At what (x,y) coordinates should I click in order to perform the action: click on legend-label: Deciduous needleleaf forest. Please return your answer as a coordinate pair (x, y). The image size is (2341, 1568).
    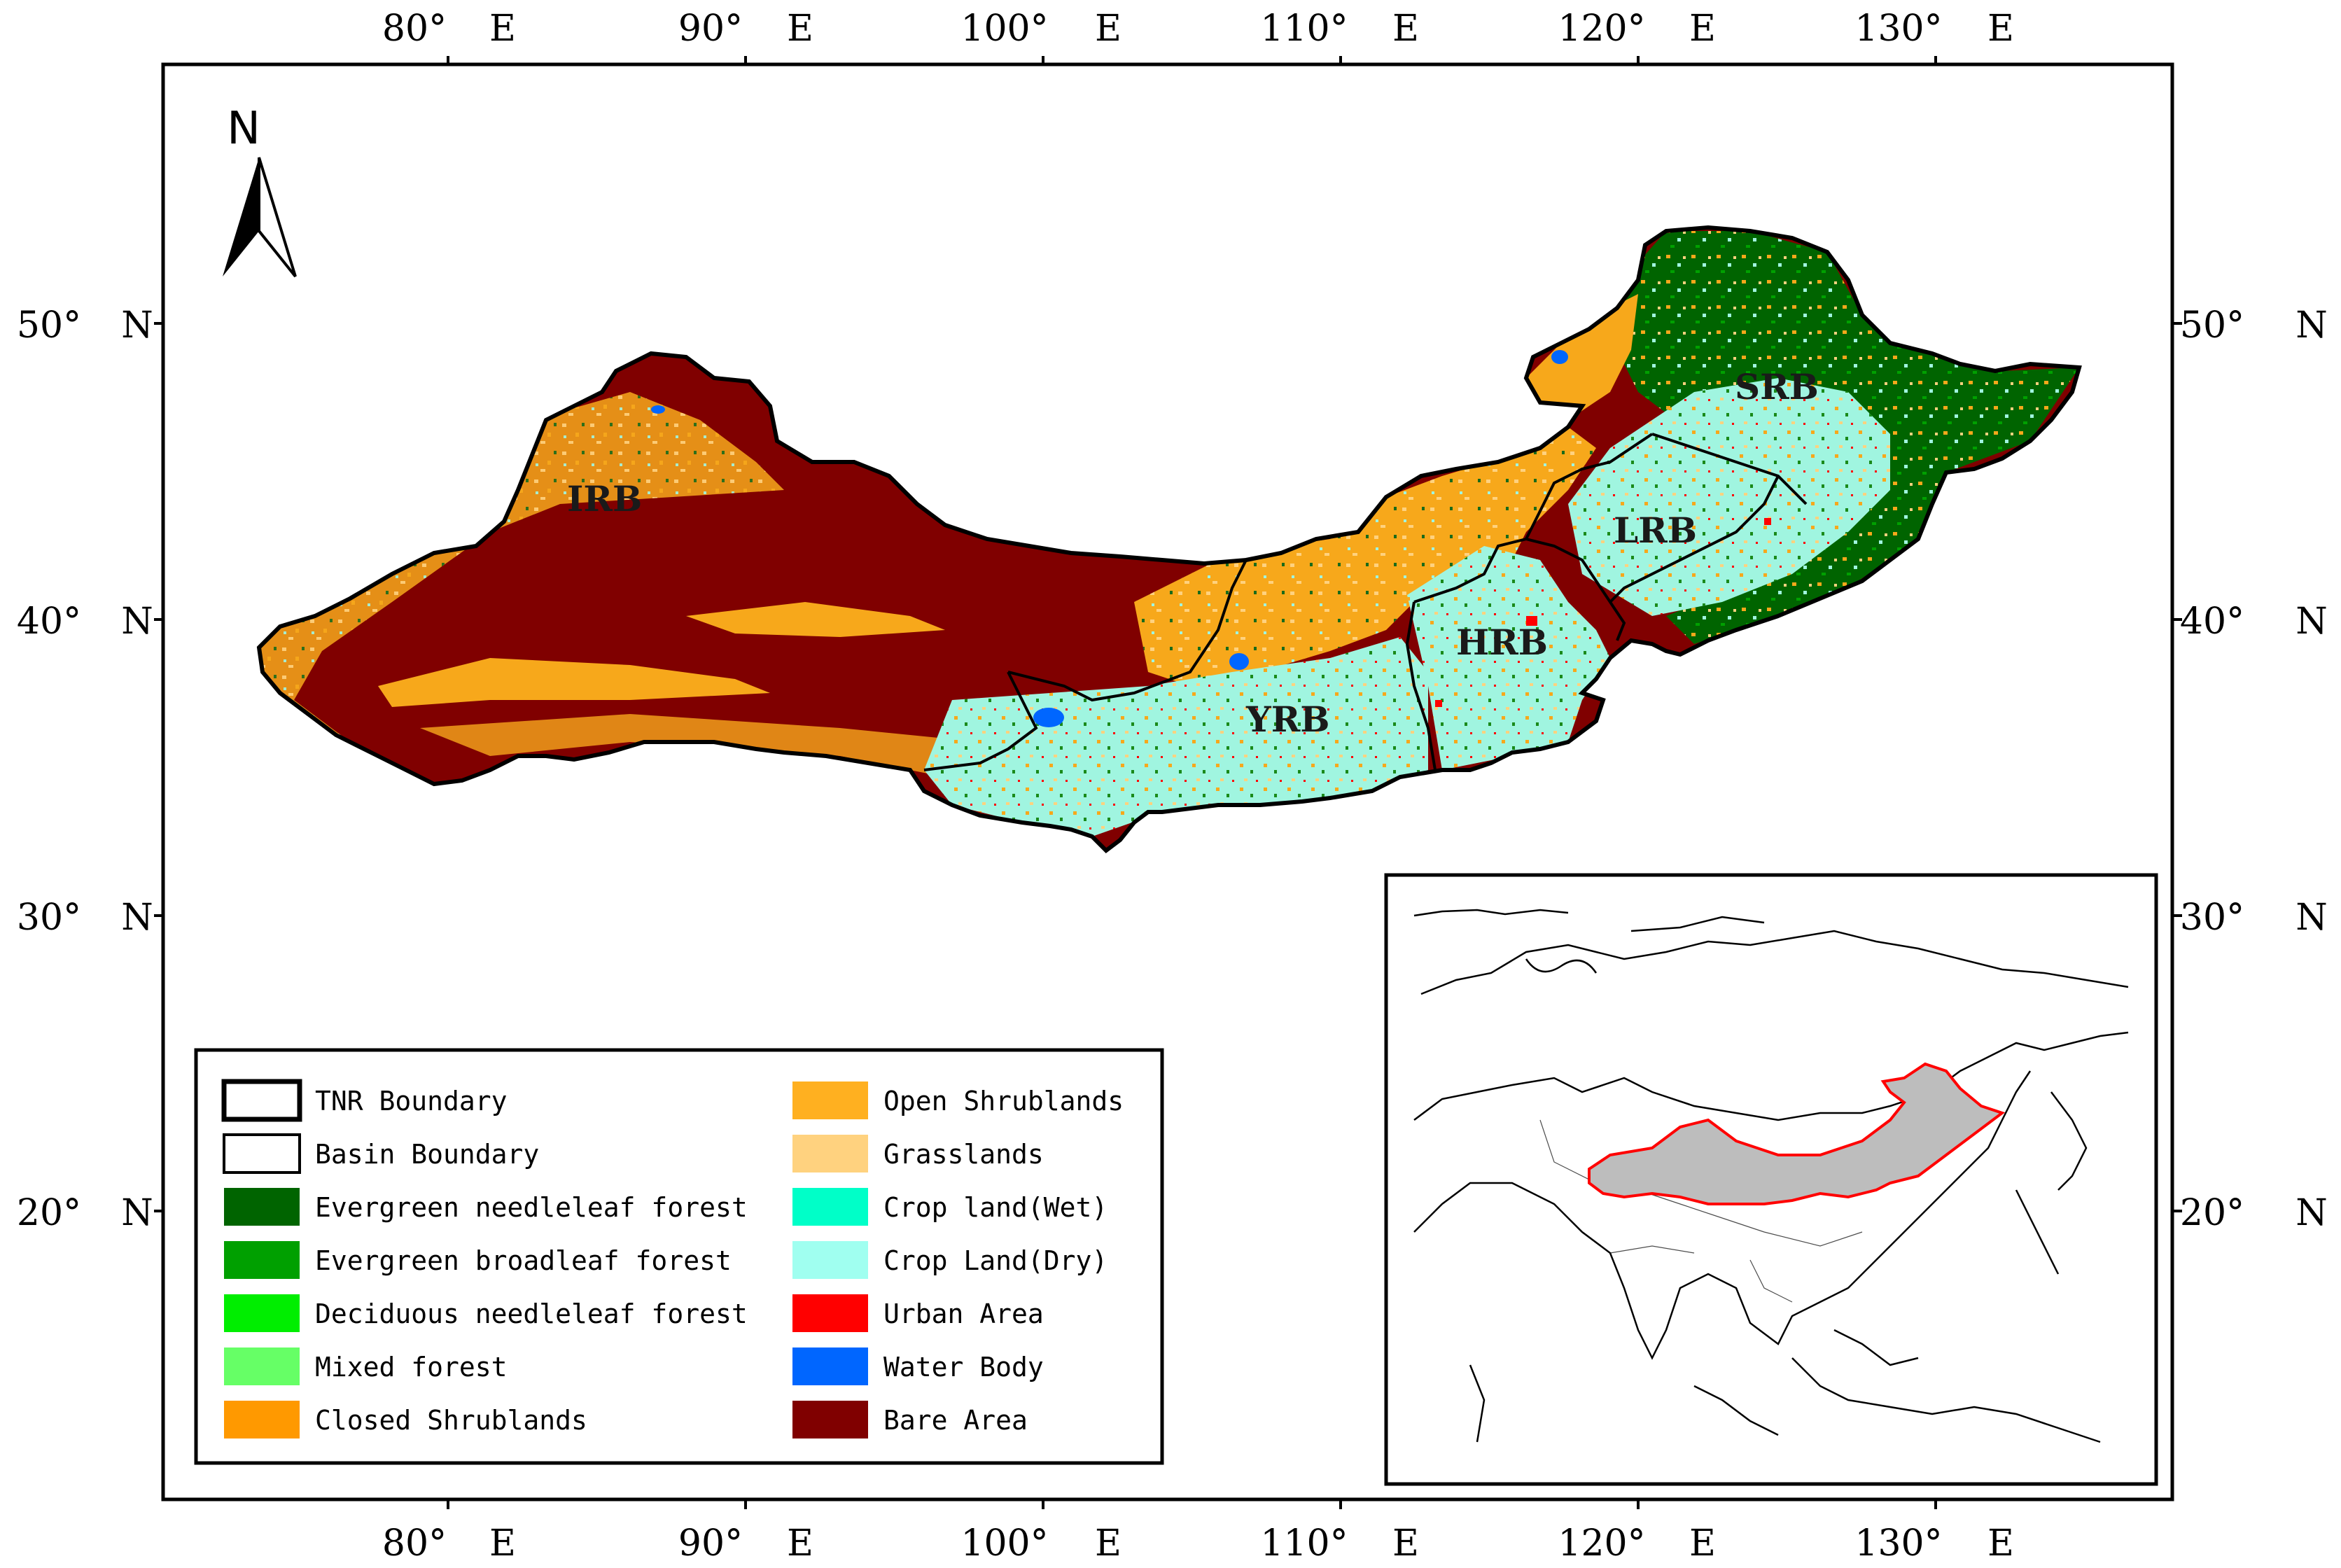
    Looking at the image, I should click on (531, 1313).